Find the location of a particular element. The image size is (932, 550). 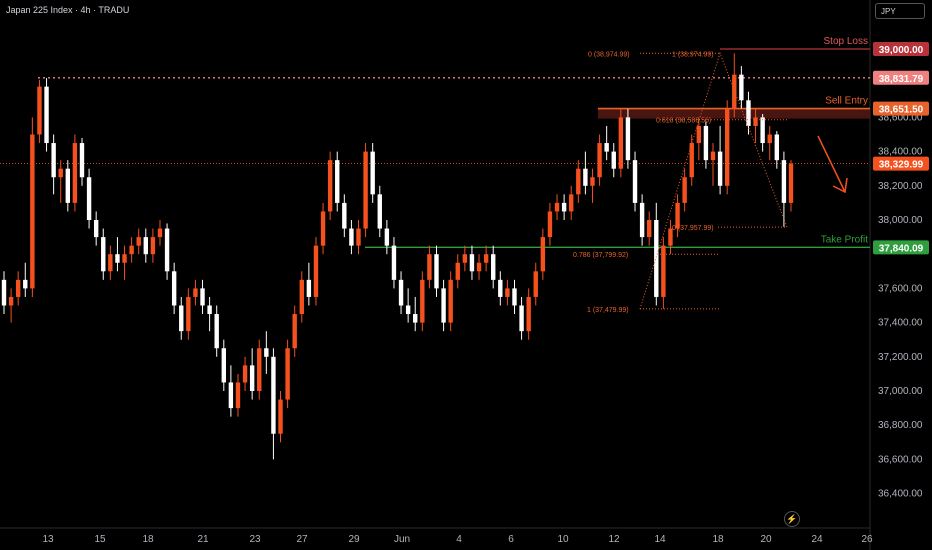

fib-label: 1 (38,974.99) is located at coordinates (693, 54).